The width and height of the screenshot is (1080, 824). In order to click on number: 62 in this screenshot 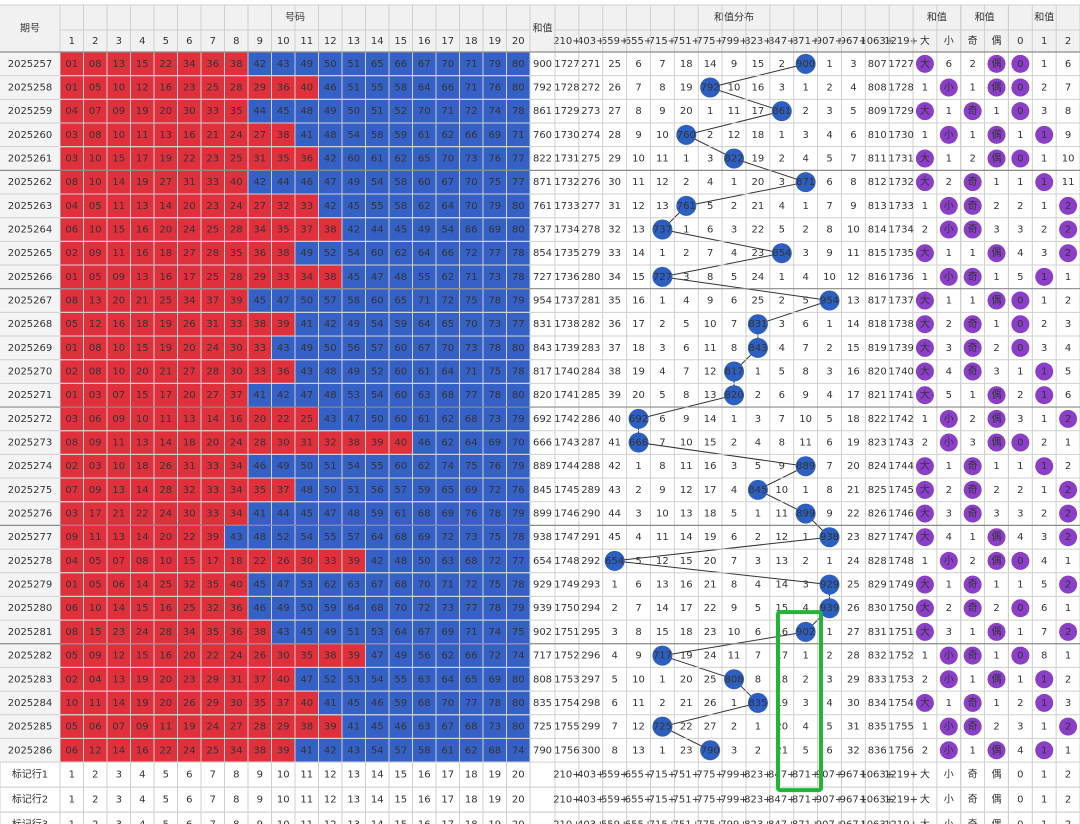, I will do `click(424, 206)`.